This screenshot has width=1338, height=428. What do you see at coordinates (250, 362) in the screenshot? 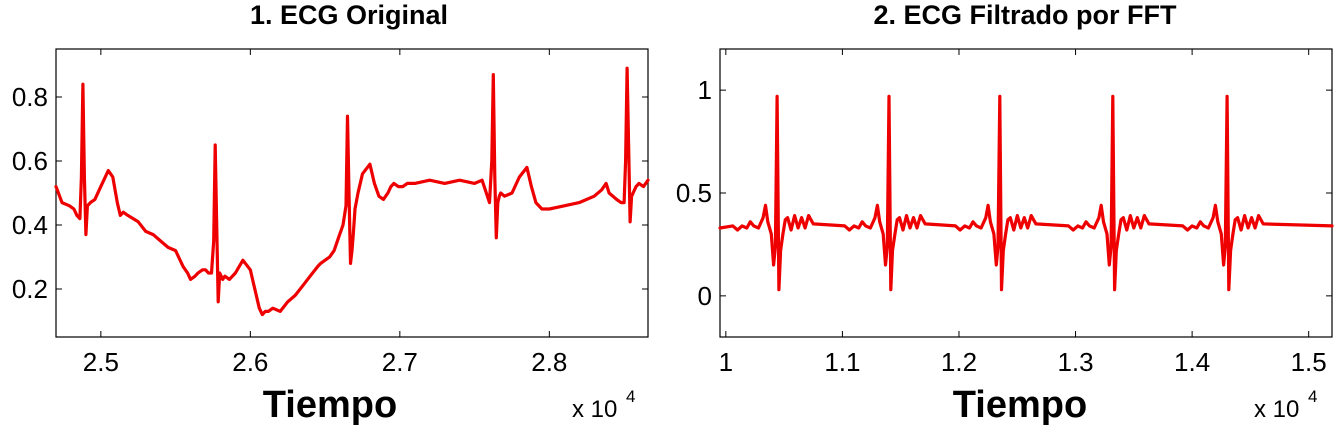
I see `x-tick-label: 2.6` at bounding box center [250, 362].